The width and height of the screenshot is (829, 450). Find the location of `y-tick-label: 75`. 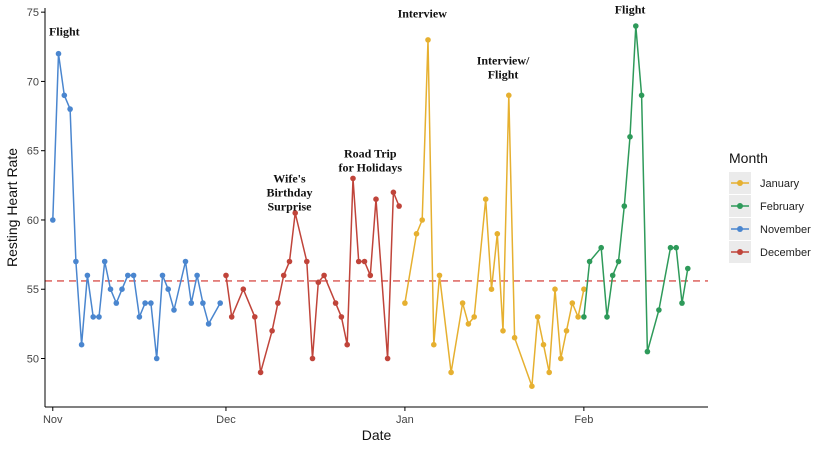

y-tick-label: 75 is located at coordinates (33, 13).